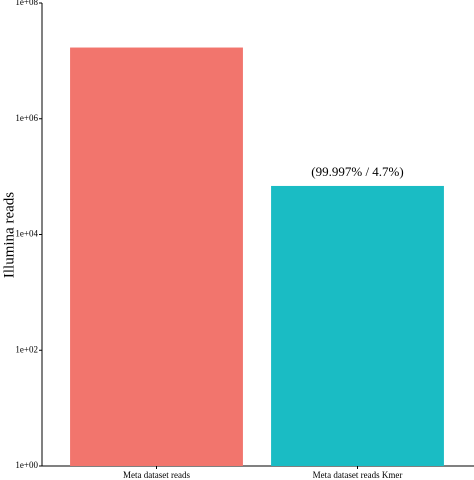 This screenshot has width=474, height=480. What do you see at coordinates (9, 235) in the screenshot?
I see `y-axis-label: Illumina reads` at bounding box center [9, 235].